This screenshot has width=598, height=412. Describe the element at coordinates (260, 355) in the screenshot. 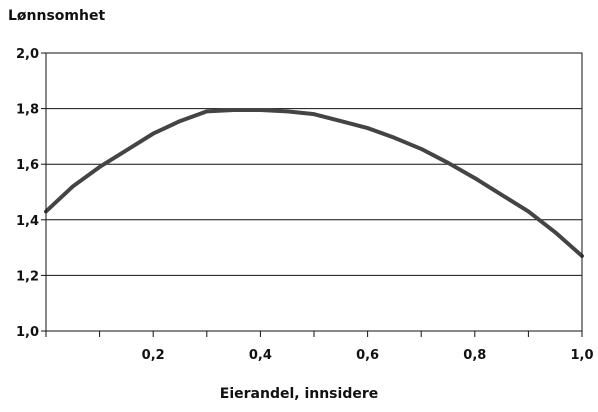

I see `x-tick-label: 0,4` at that location.